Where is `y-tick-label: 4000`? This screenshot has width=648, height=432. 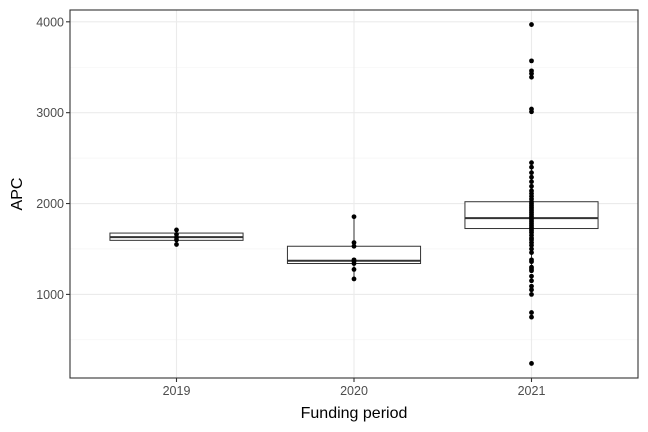 y-tick-label: 4000 is located at coordinates (50, 22).